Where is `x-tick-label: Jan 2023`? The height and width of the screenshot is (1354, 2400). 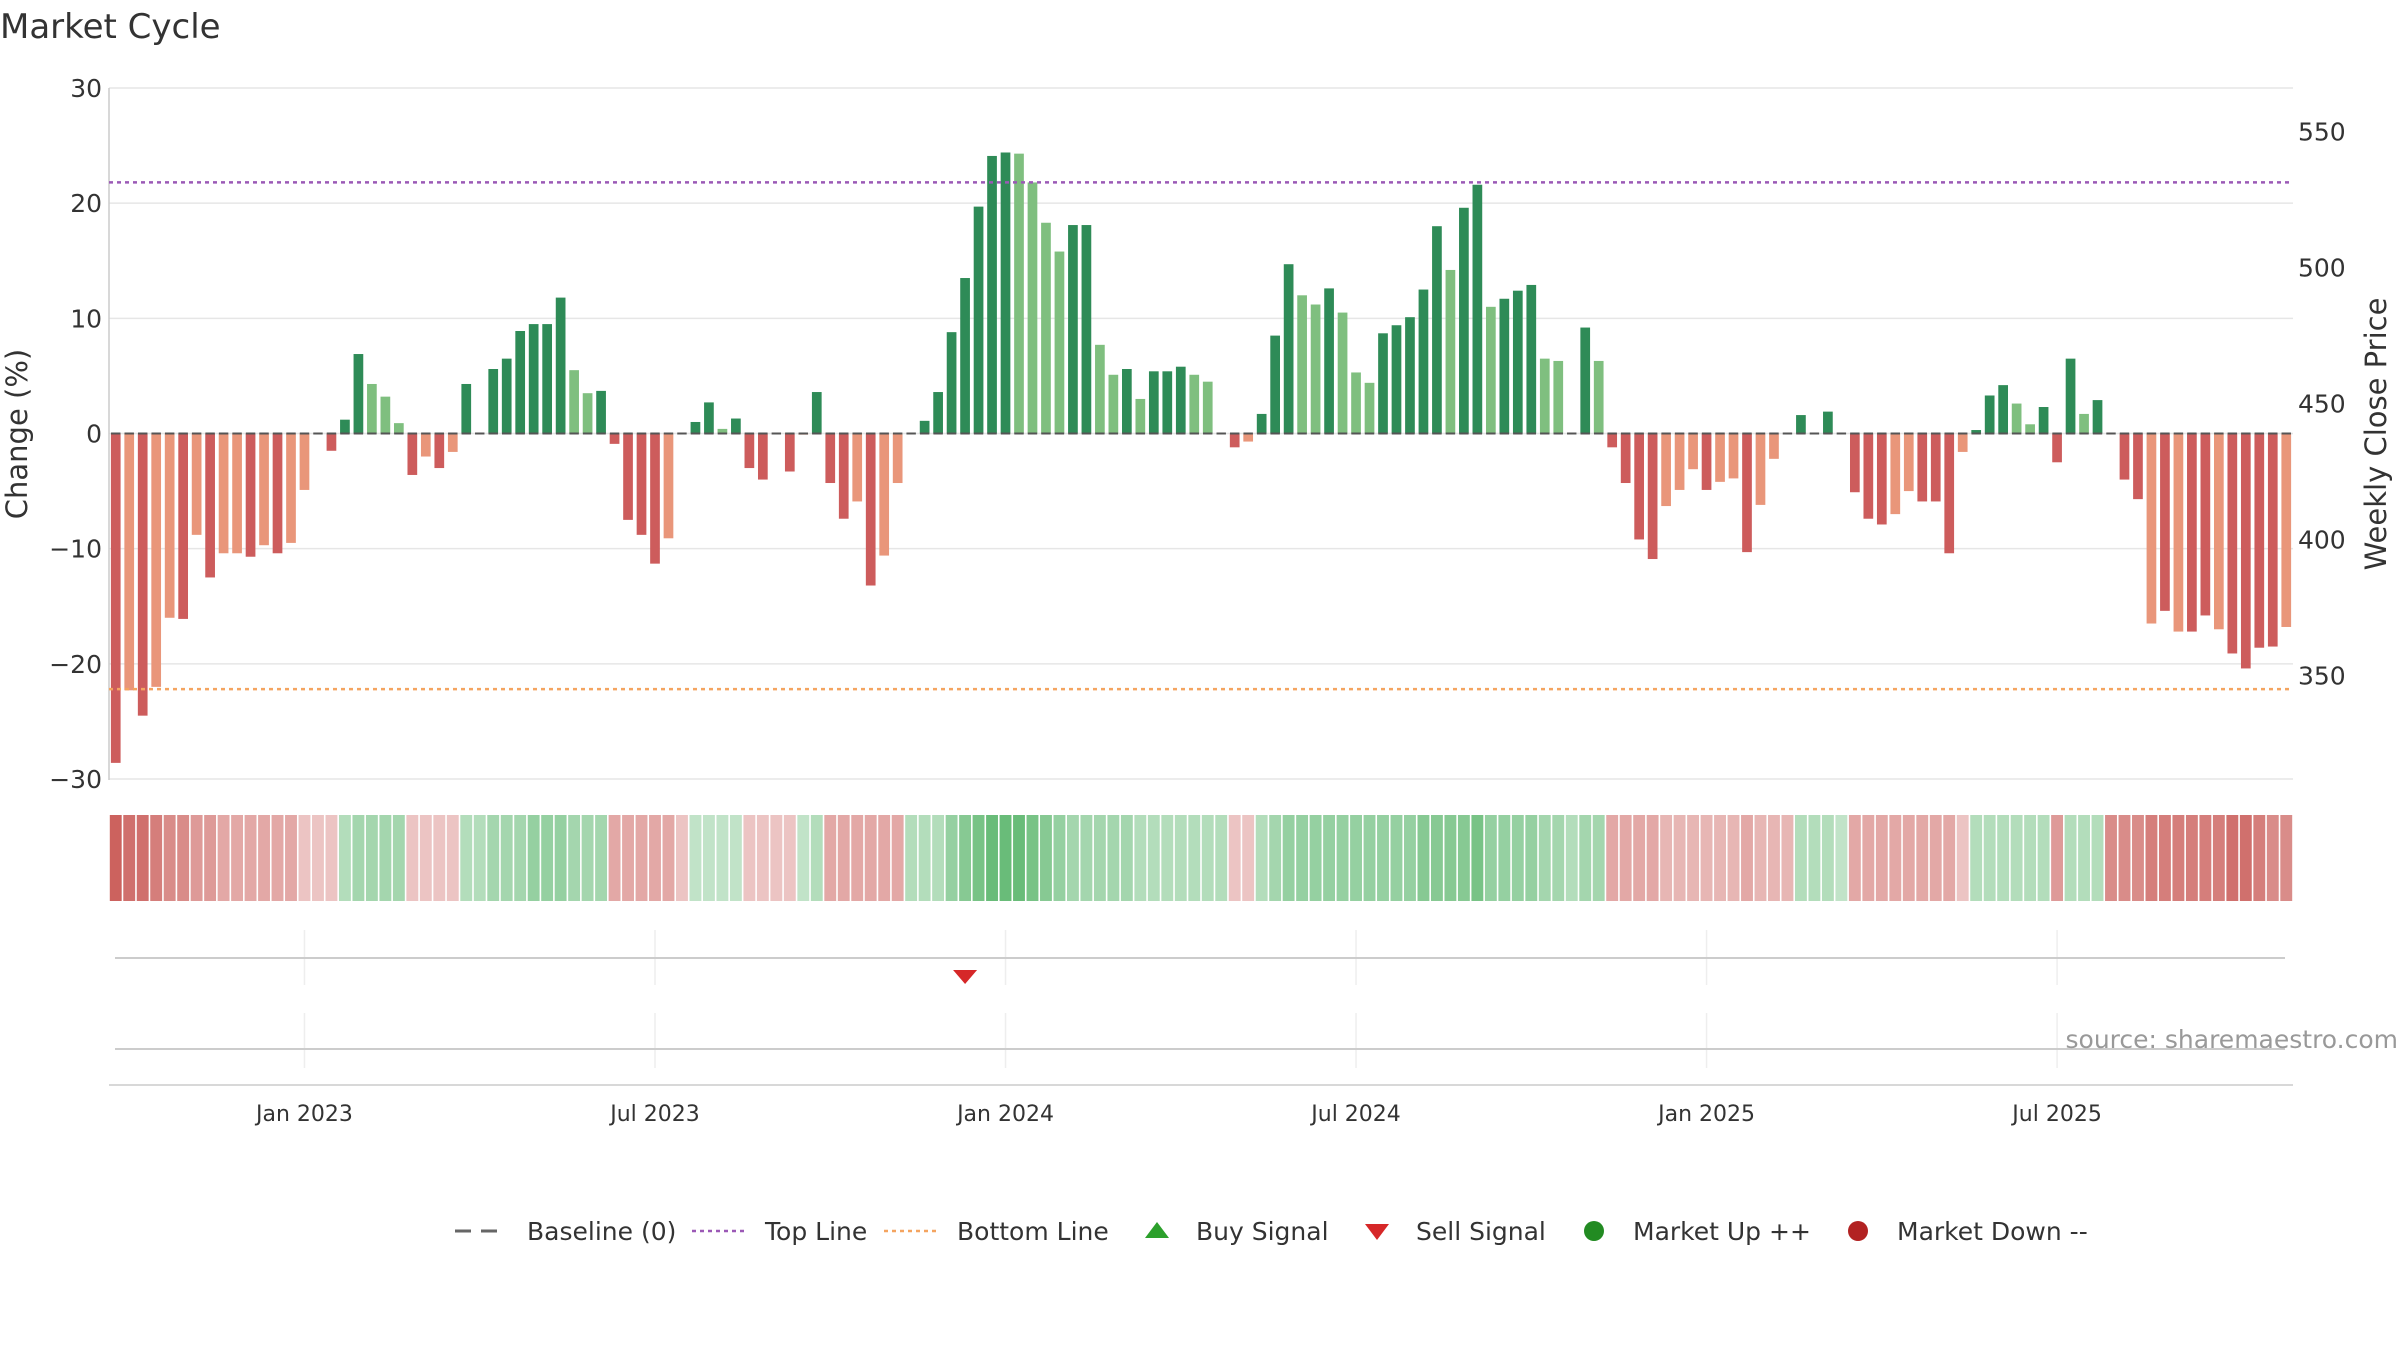
x-tick-label: Jan 2023 is located at coordinates (303, 1114).